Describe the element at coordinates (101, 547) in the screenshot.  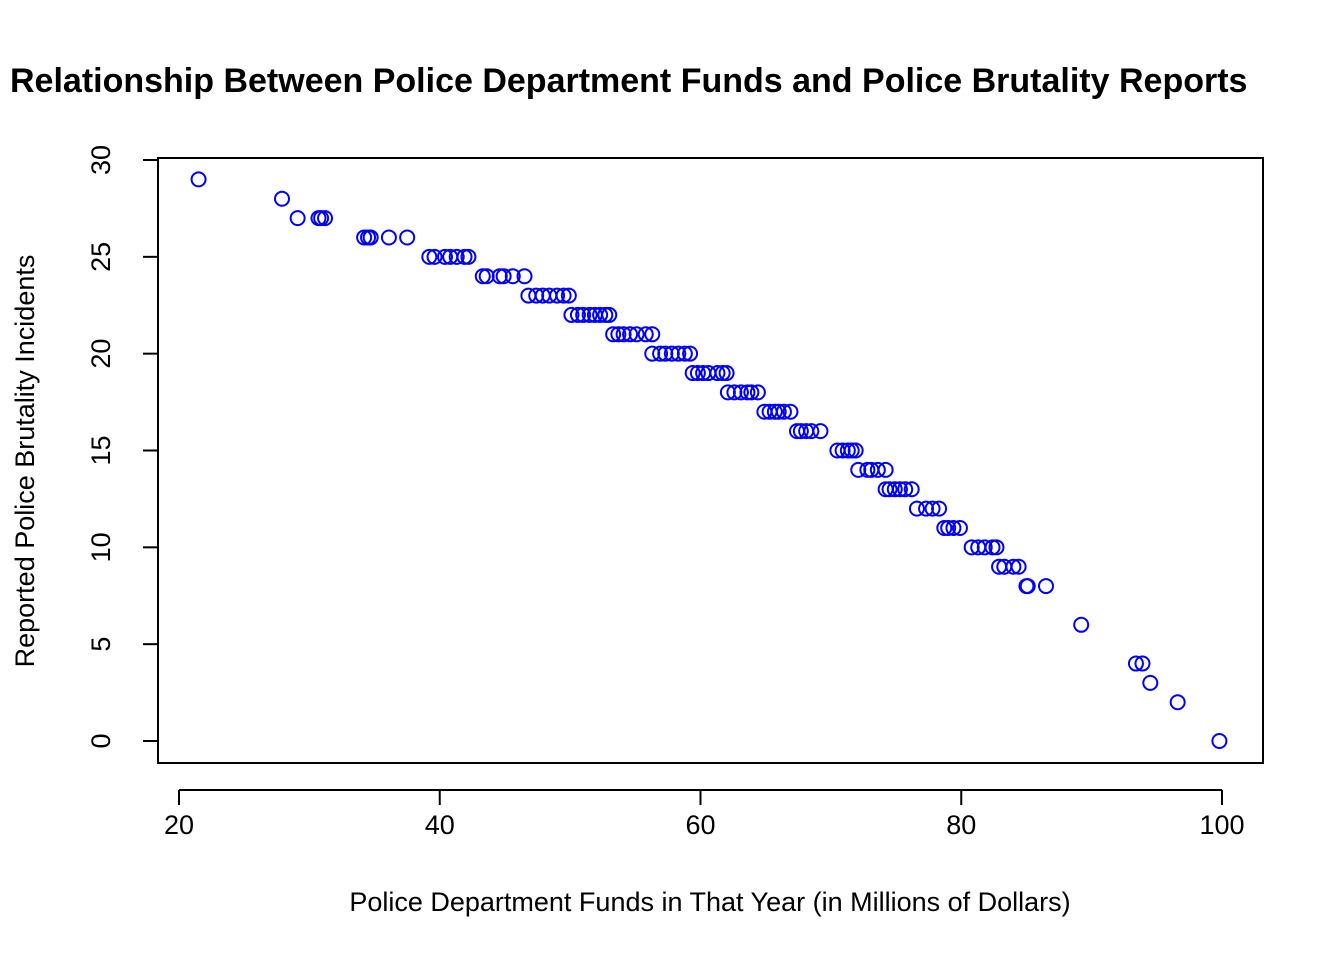
I see `y-tick-label: 10` at that location.